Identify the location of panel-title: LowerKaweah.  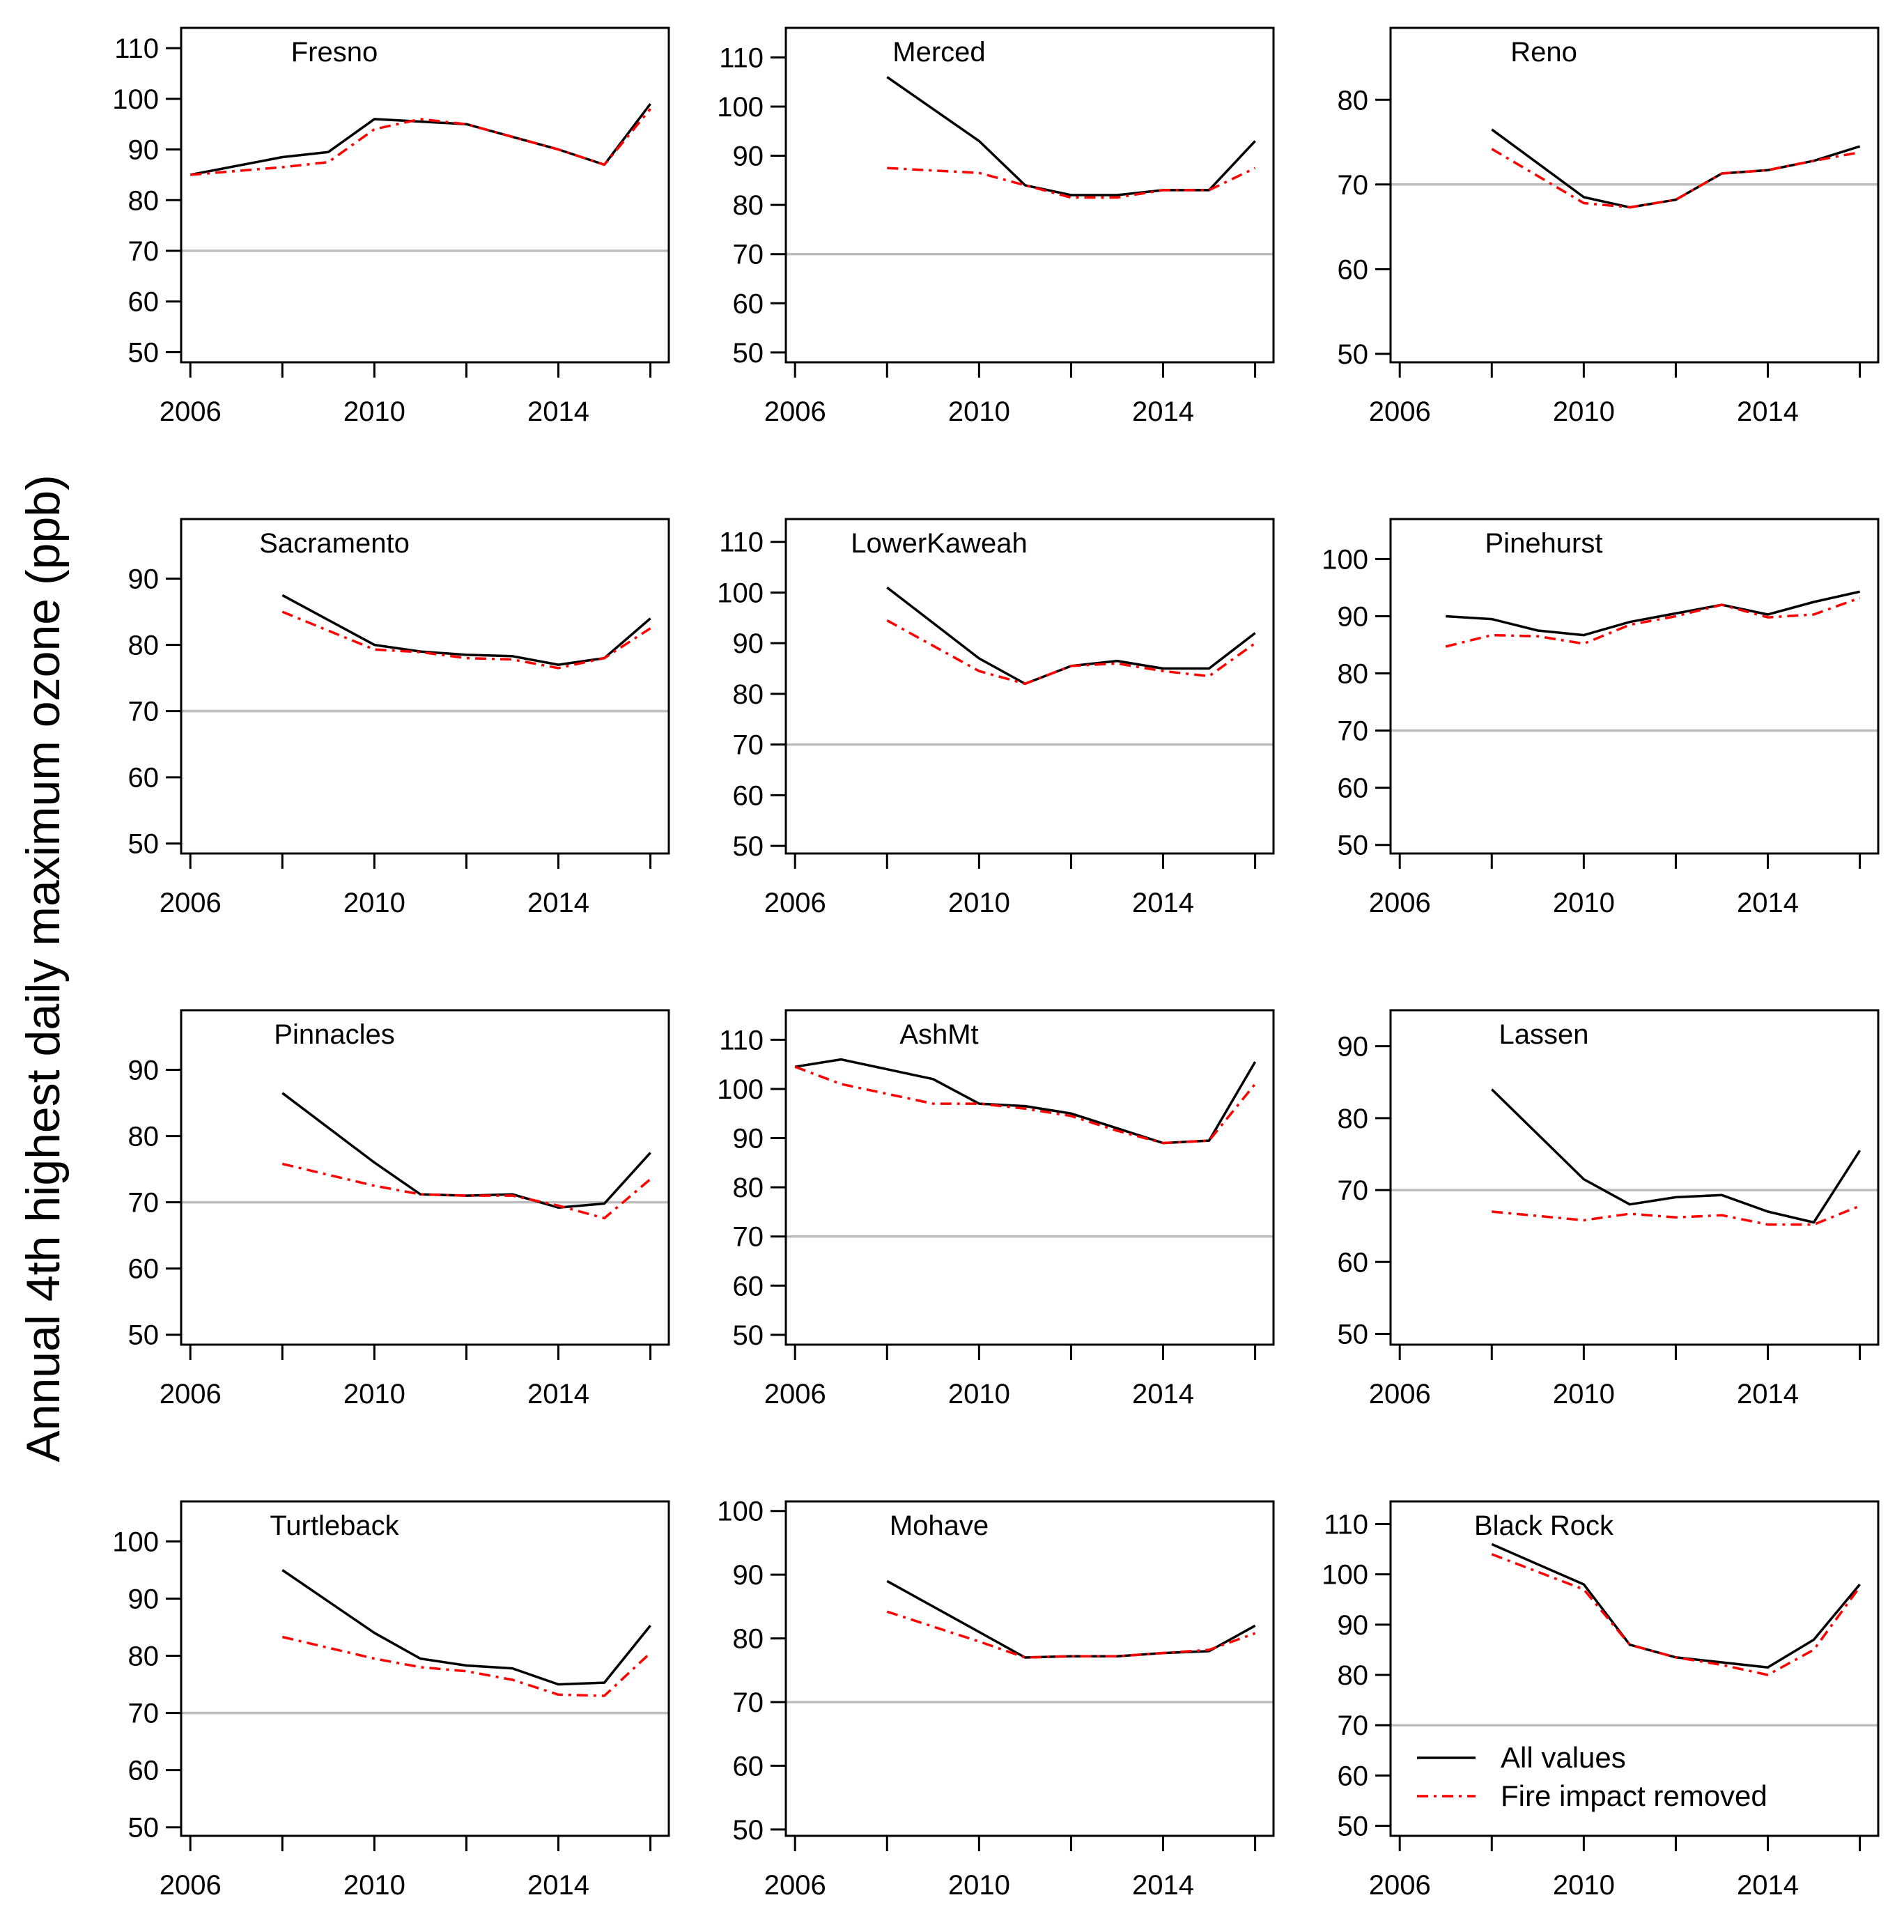
(939, 543).